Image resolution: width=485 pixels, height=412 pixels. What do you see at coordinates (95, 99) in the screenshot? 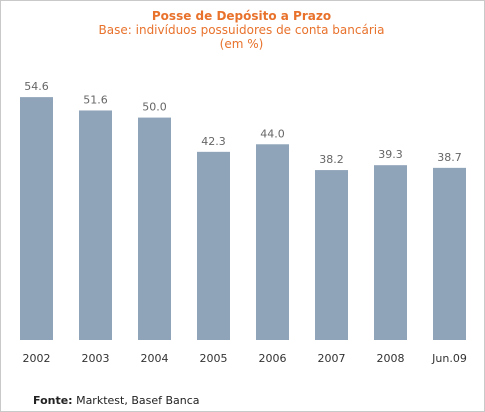
I see `value-label-2003: 51.6` at bounding box center [95, 99].